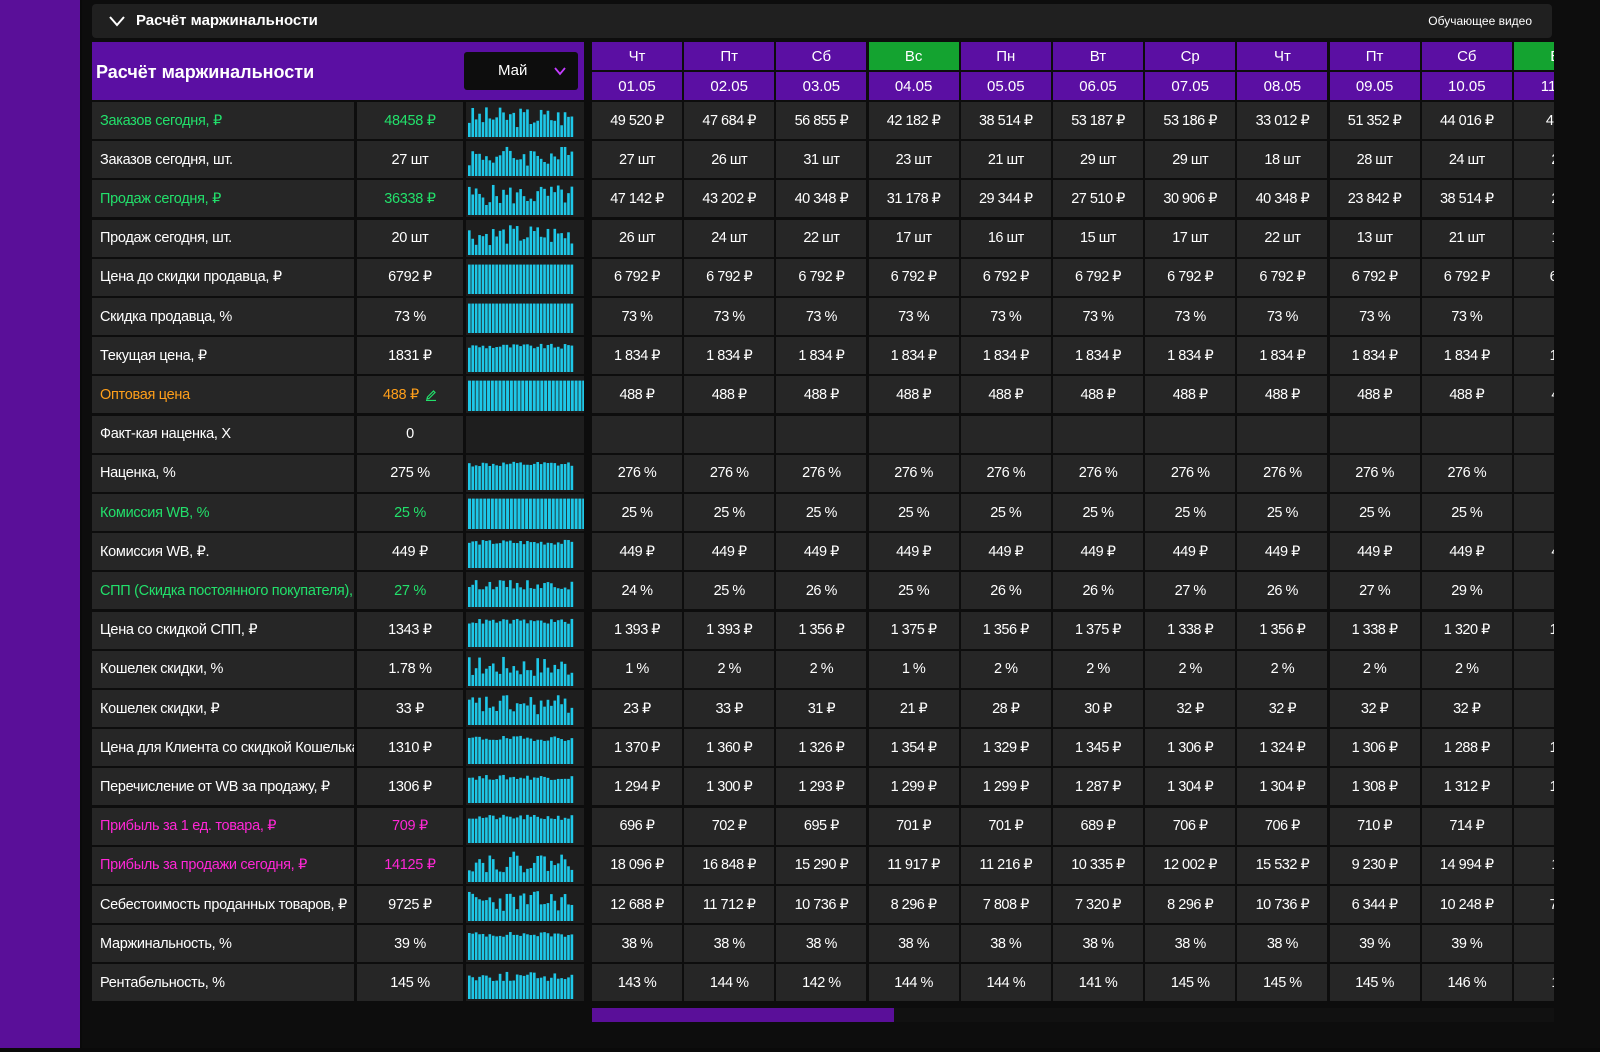  Describe the element at coordinates (410, 120) in the screenshot. I see `metric-value-text: 48458 ₽` at that location.